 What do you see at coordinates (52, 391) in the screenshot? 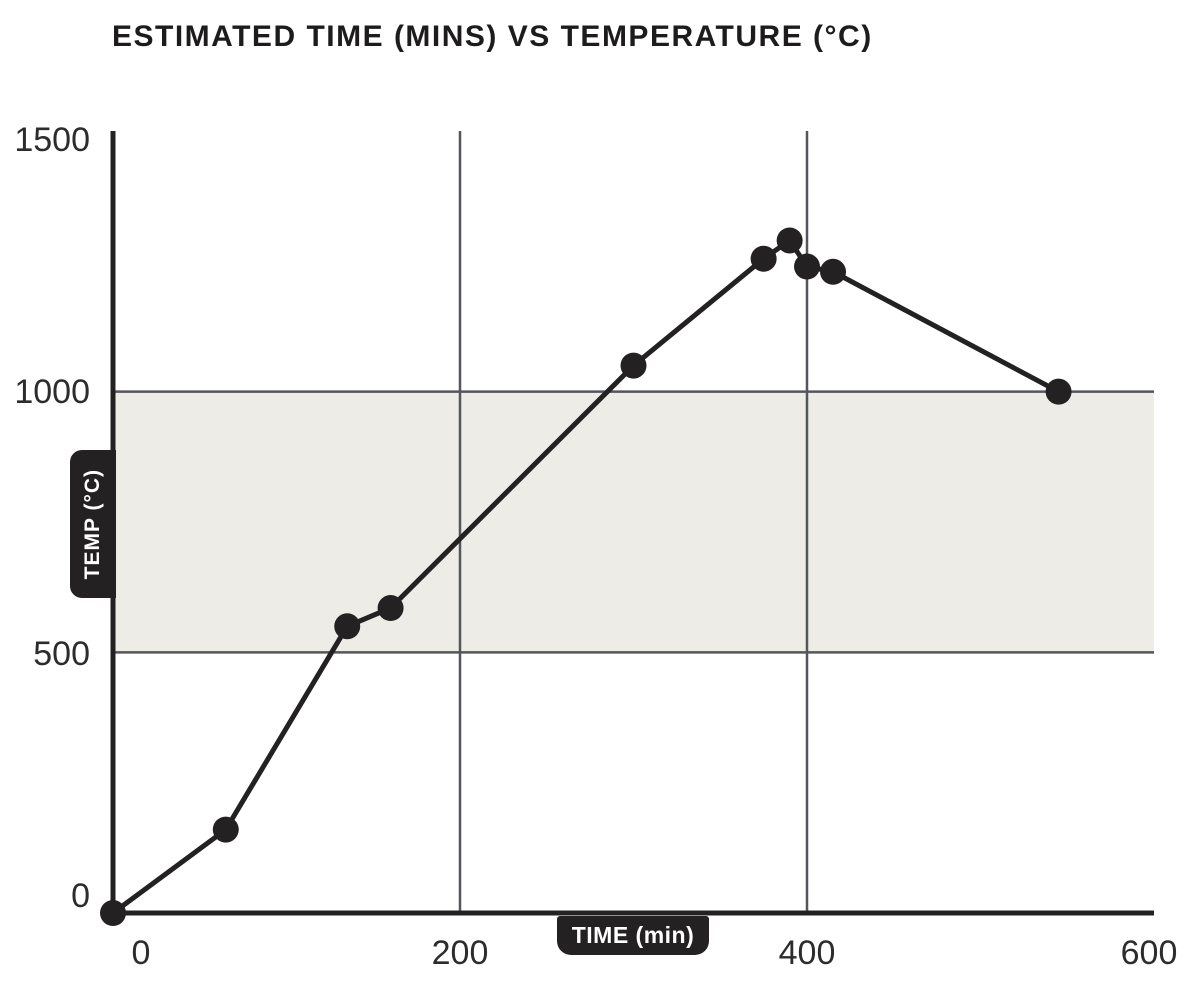
I see `y-tick-label-1000: 1000` at bounding box center [52, 391].